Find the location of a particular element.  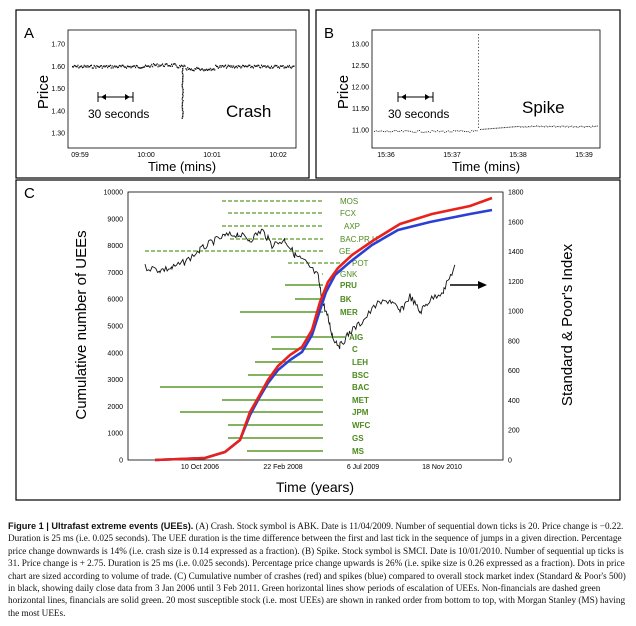

panel-b-price-trace is located at coordinates (486, 83).